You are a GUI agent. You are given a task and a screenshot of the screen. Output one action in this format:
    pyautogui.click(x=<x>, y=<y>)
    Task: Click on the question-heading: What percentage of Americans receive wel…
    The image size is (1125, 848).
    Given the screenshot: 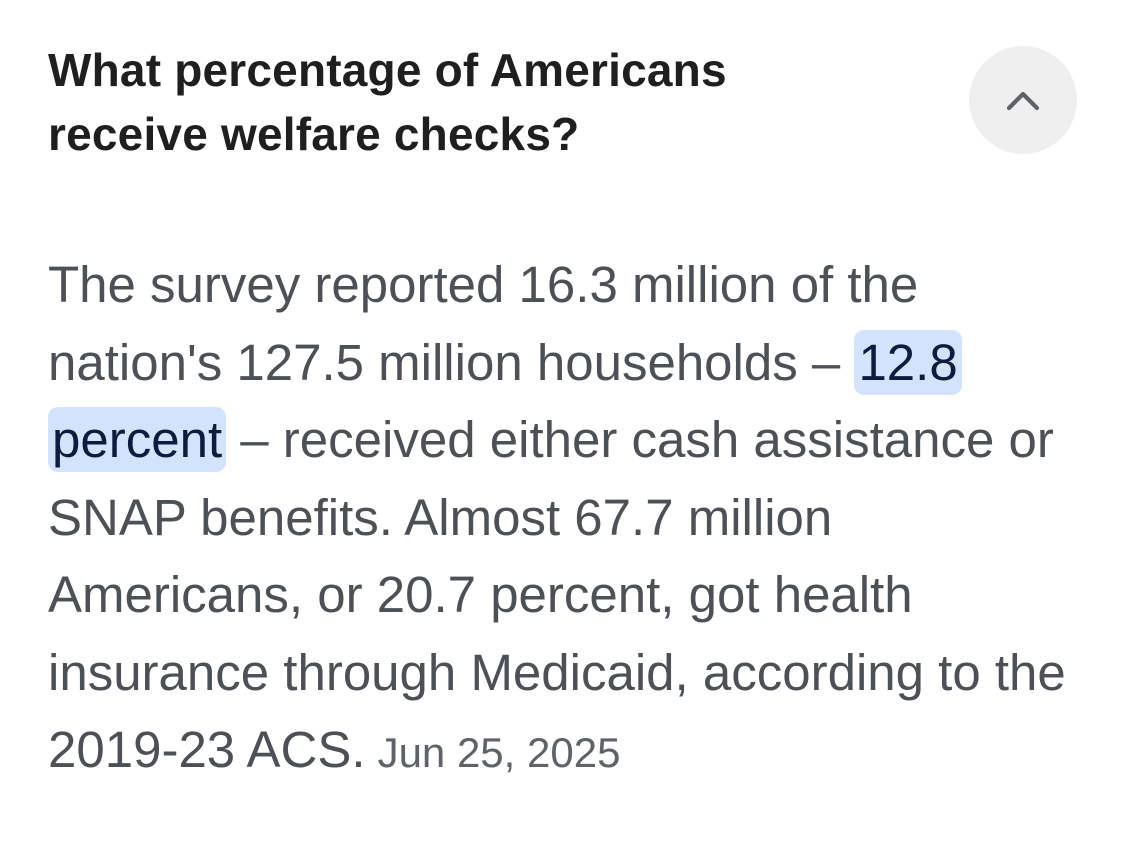 What is the action you would take?
    pyautogui.click(x=488, y=102)
    